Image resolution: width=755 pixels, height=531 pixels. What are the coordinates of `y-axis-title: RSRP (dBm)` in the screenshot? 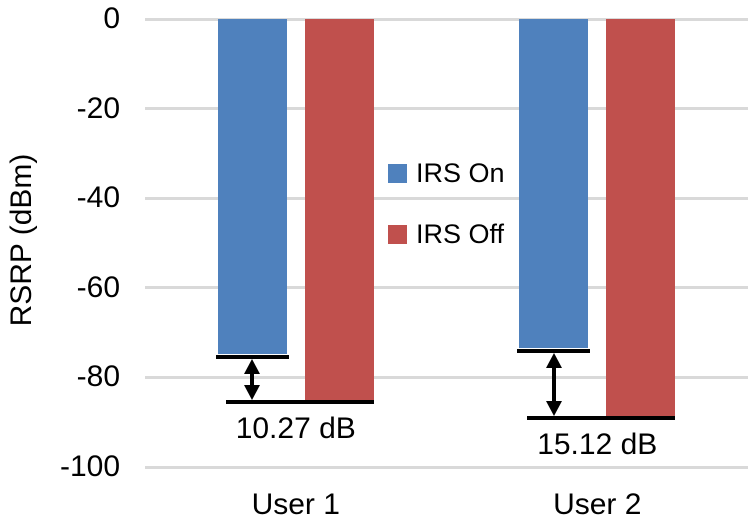 It's located at (21, 240).